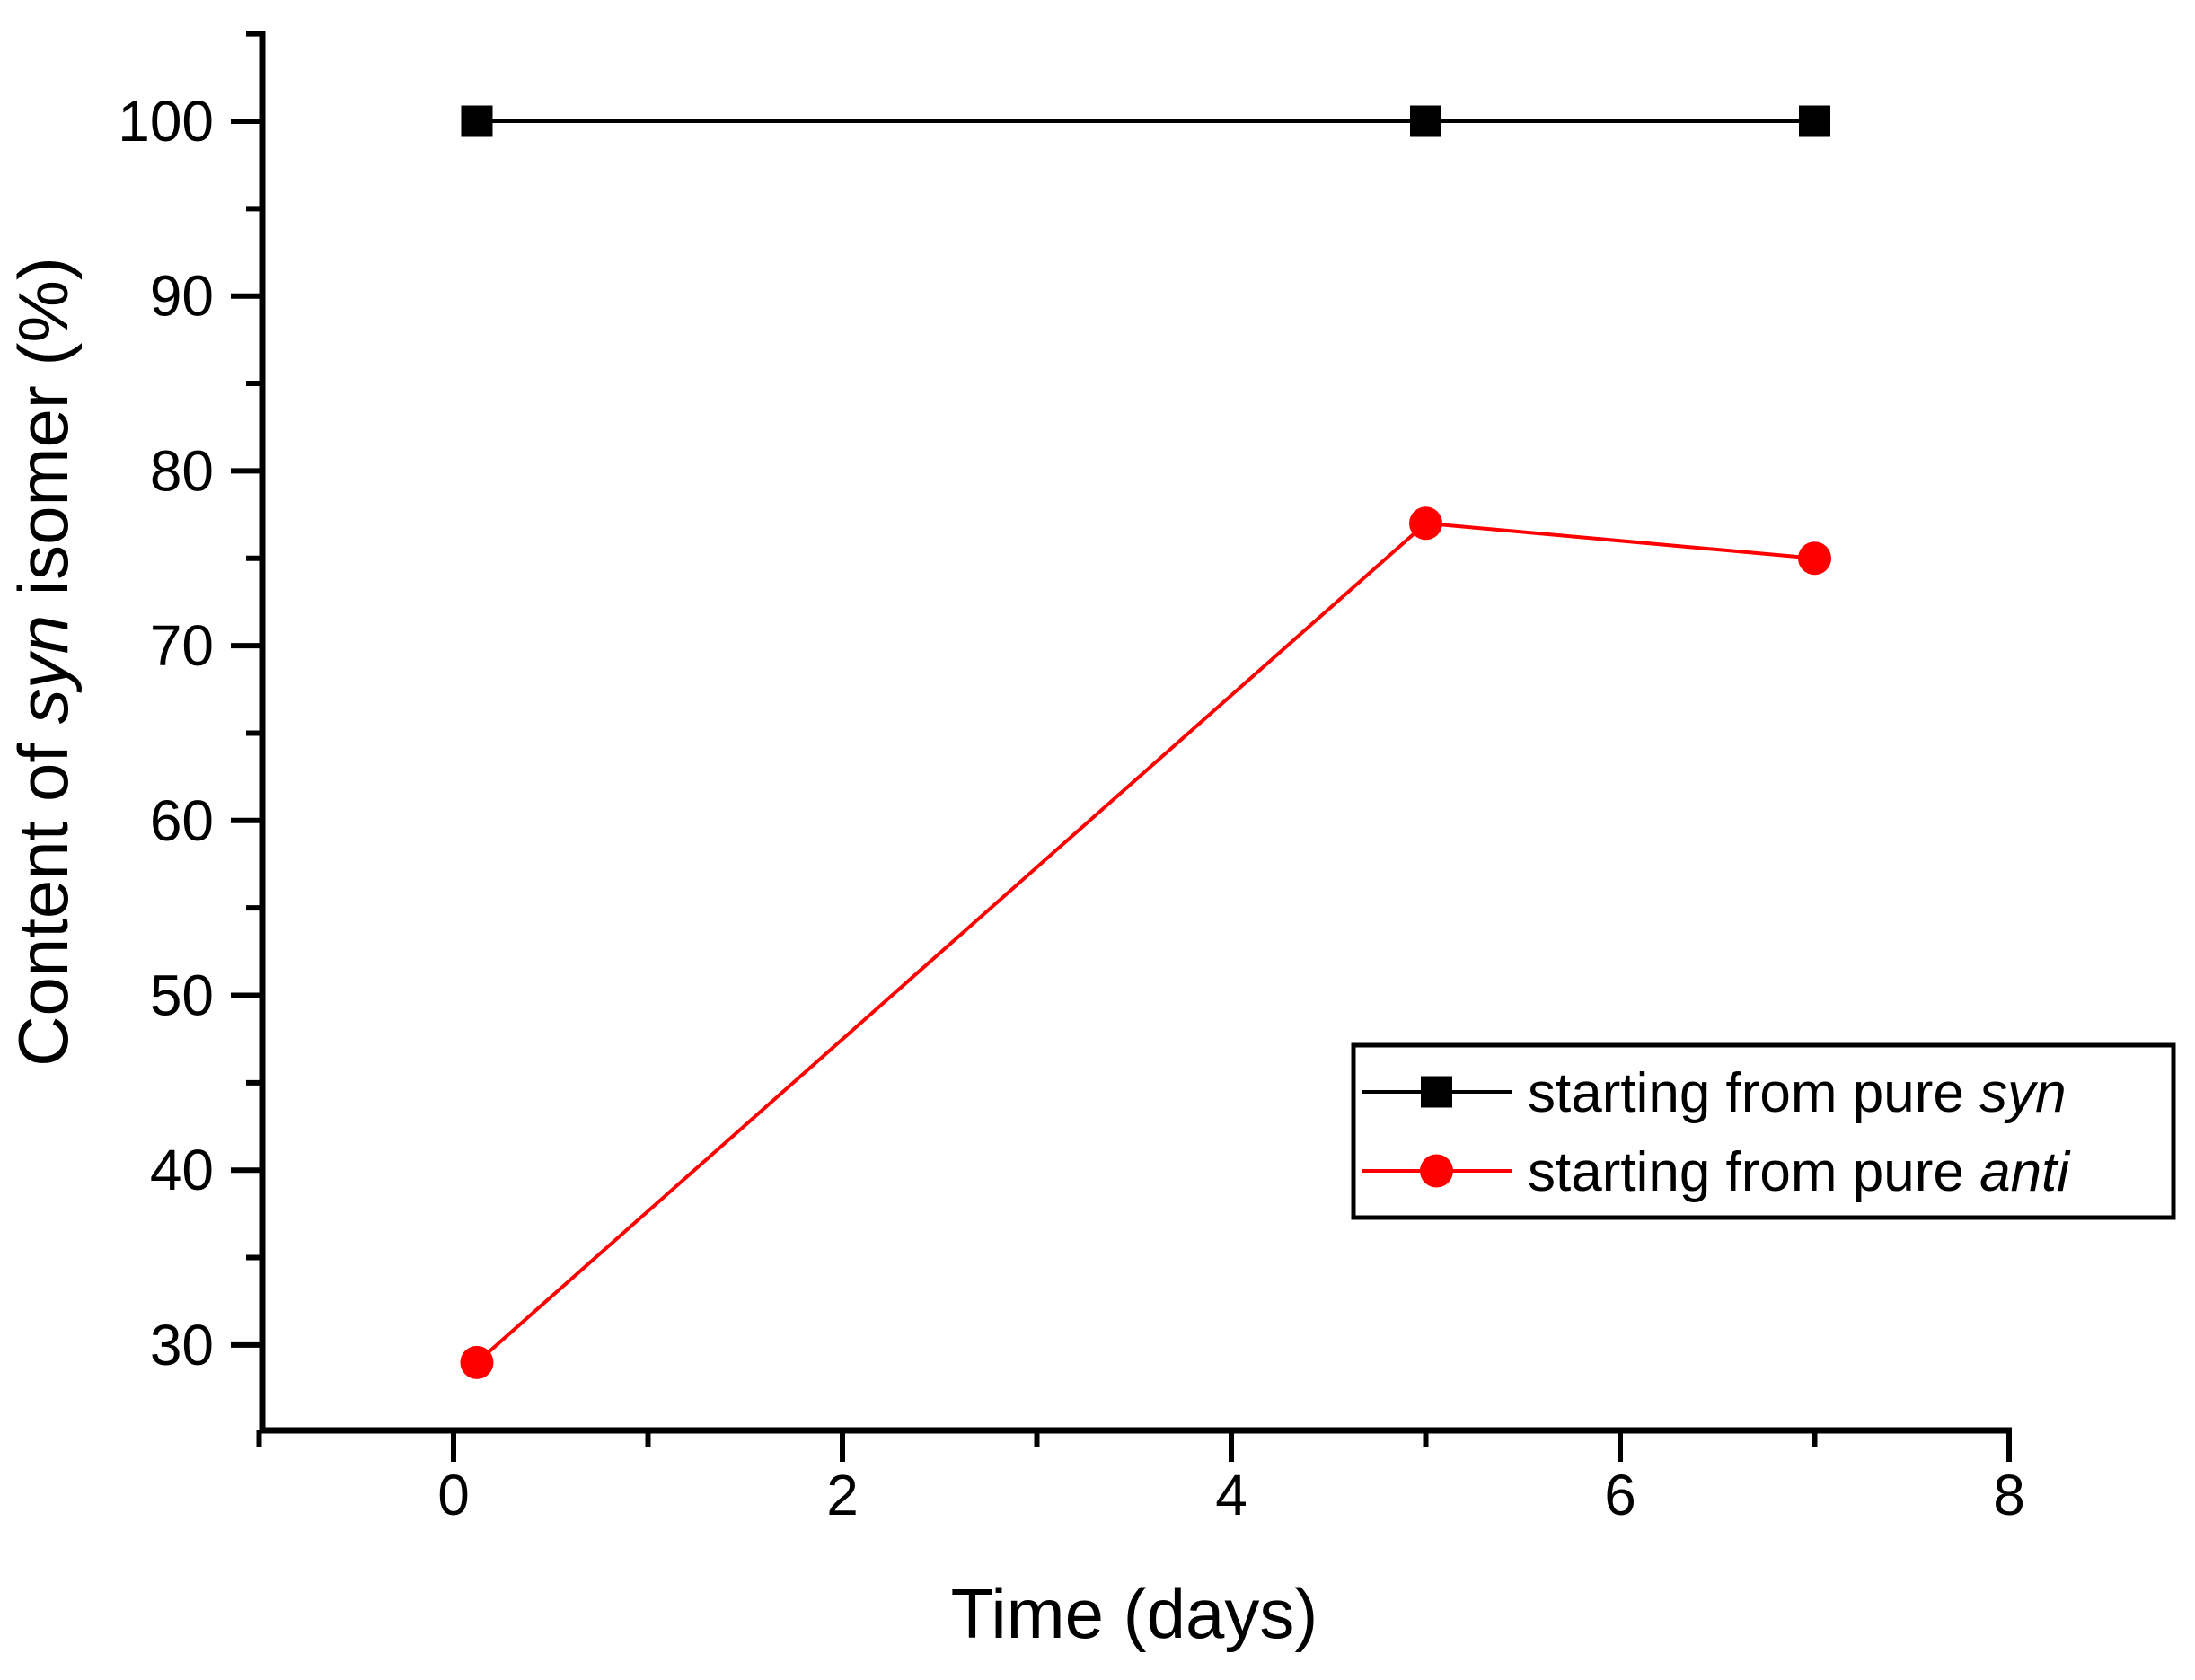 This screenshot has height=1680, width=2195. Describe the element at coordinates (453, 1495) in the screenshot. I see `x-tick-label: 0` at that location.